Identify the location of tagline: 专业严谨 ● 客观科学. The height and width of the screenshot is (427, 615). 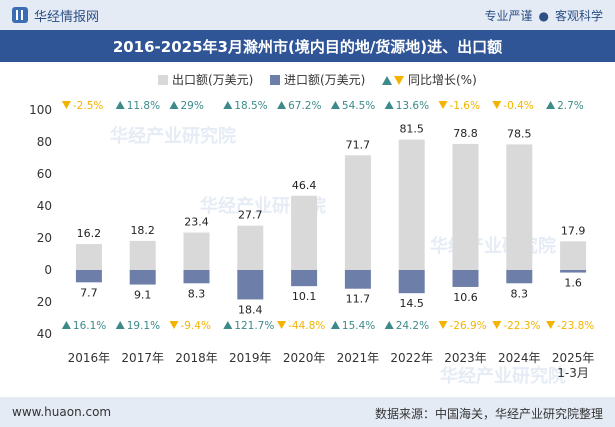
(543, 15).